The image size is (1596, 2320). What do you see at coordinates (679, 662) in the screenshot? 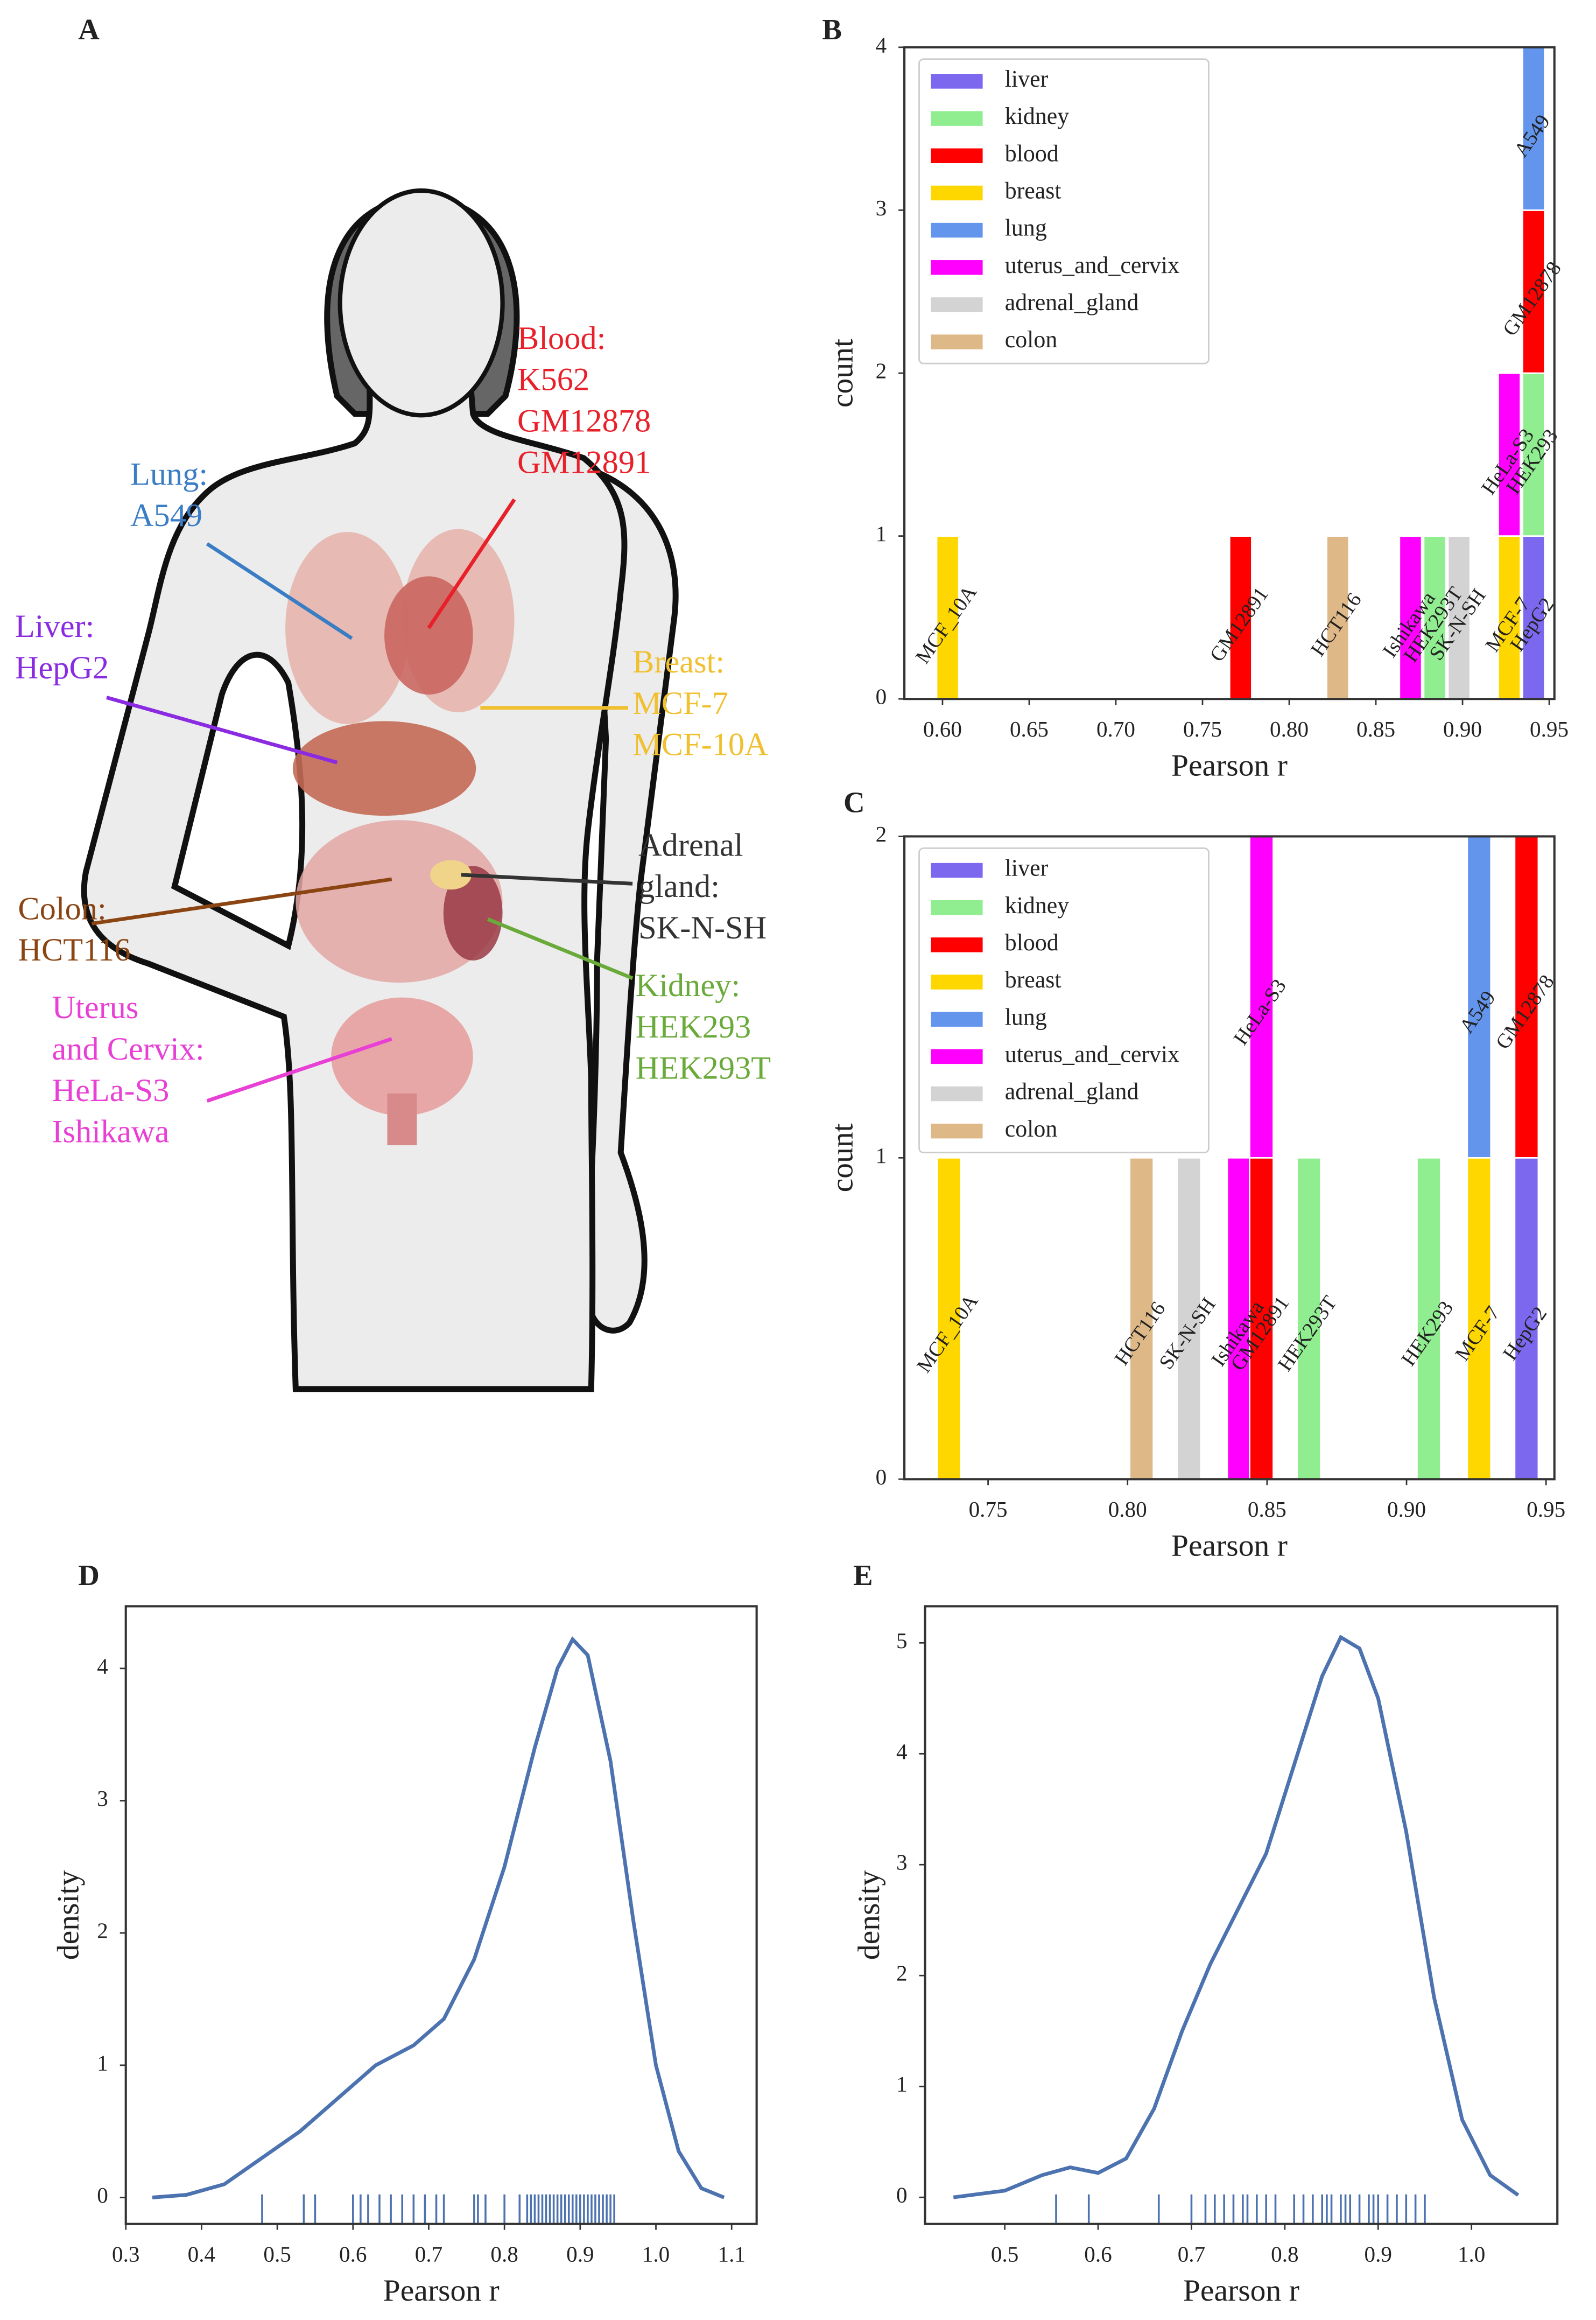
I see `organ-label: Breast:` at bounding box center [679, 662].